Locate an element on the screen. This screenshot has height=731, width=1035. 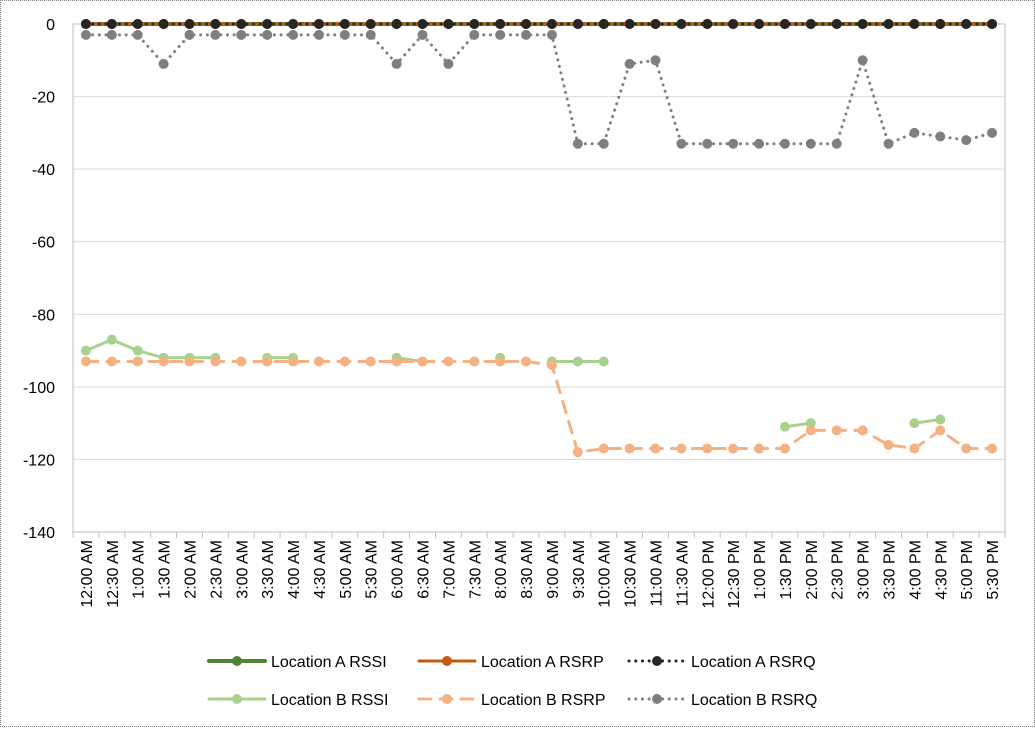
x-tick-label: 5:00 PM is located at coordinates (967, 570).